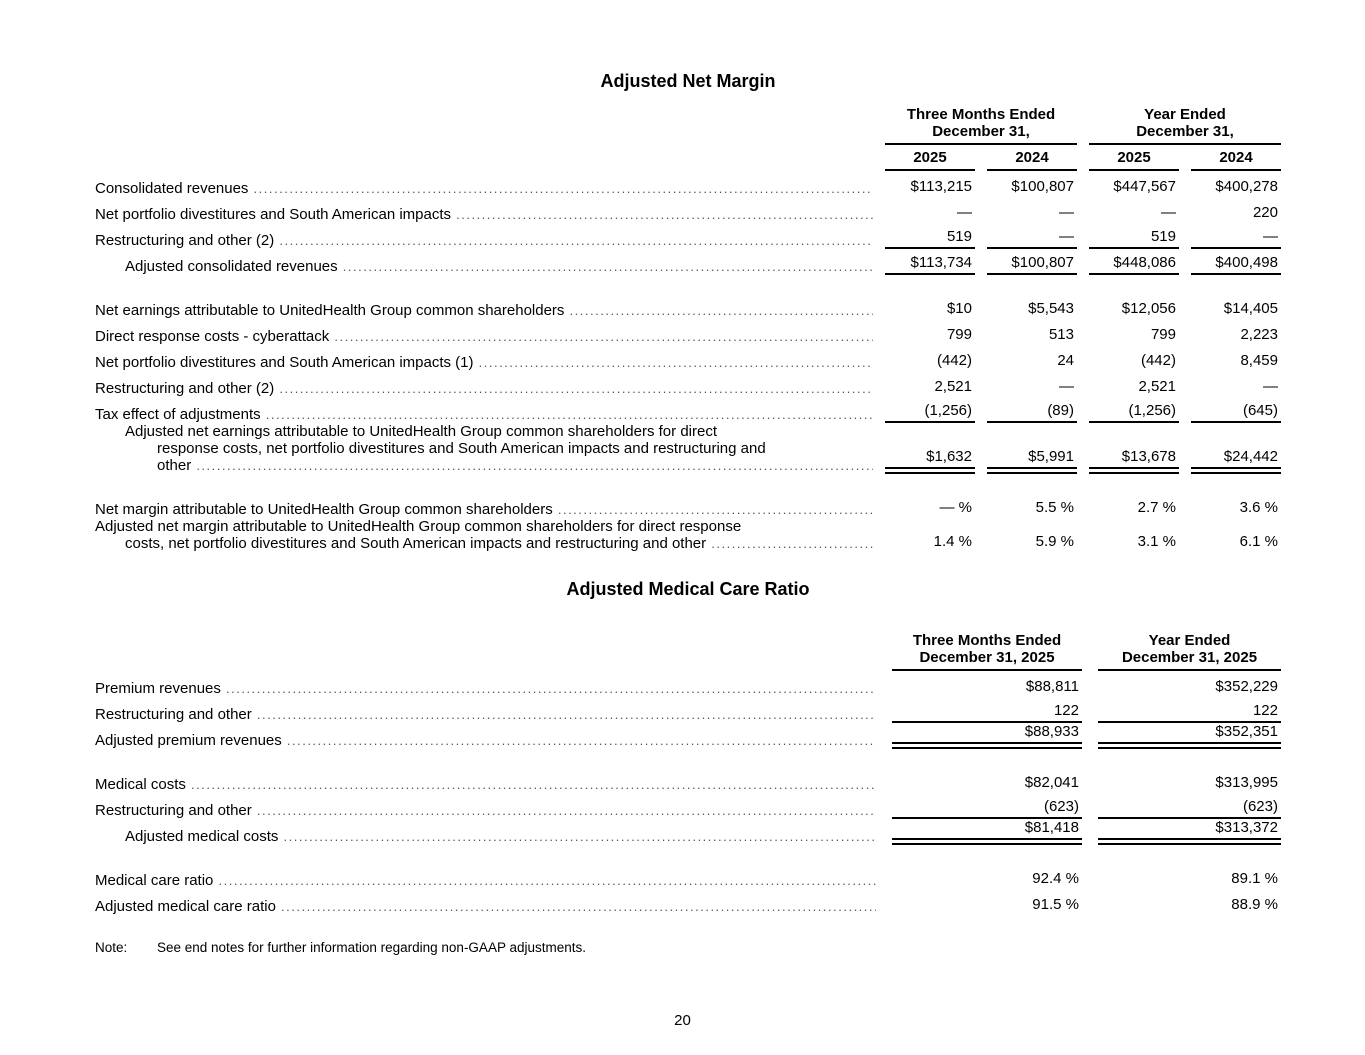  Describe the element at coordinates (987, 808) in the screenshot. I see `cell-value: (623)` at that location.